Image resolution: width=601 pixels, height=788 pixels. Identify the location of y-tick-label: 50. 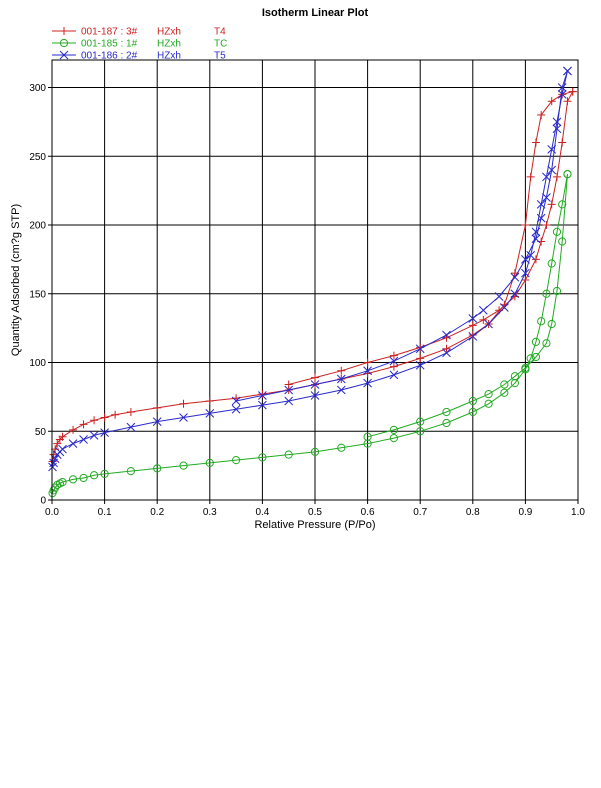
(41, 432).